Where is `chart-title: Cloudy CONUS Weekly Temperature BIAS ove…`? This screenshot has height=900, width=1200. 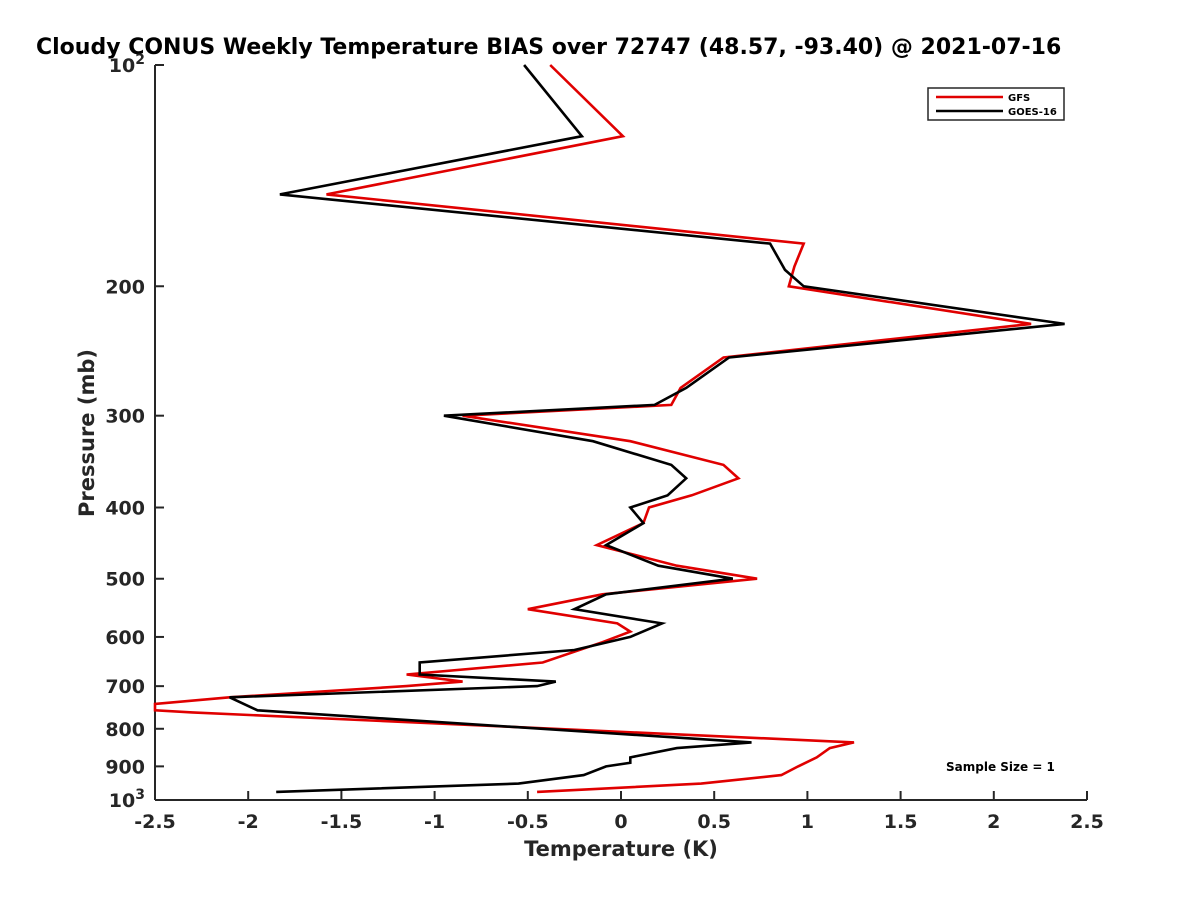 chart-title: Cloudy CONUS Weekly Temperature BIAS ove… is located at coordinates (548, 47).